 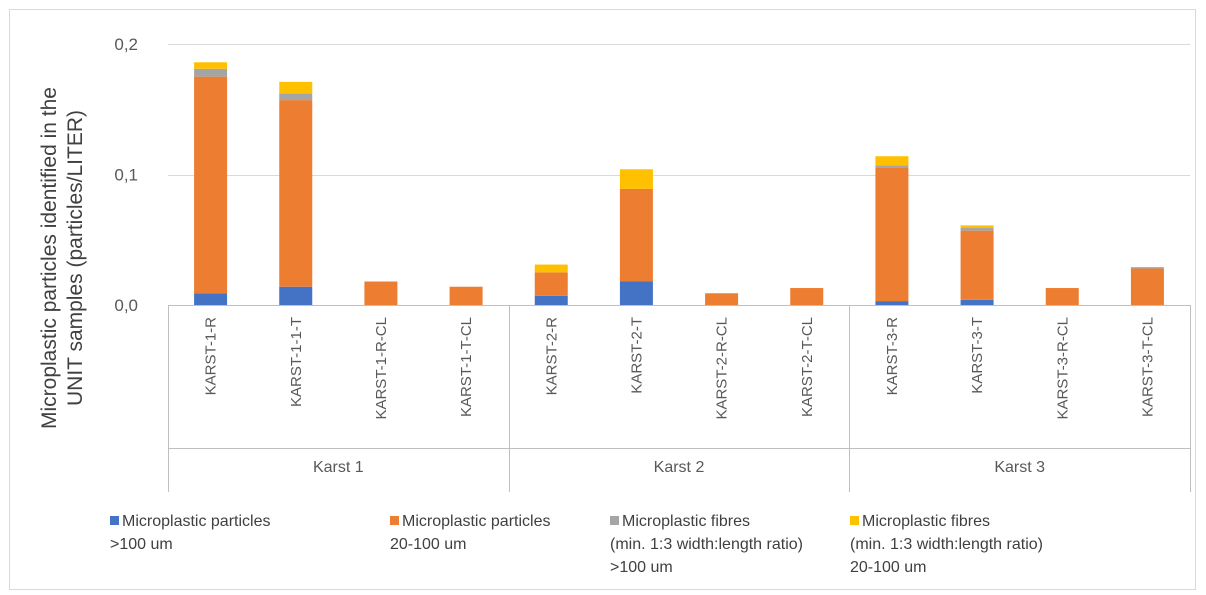 What do you see at coordinates (722, 368) in the screenshot?
I see `x-category-label: KARST-2-R-CL` at bounding box center [722, 368].